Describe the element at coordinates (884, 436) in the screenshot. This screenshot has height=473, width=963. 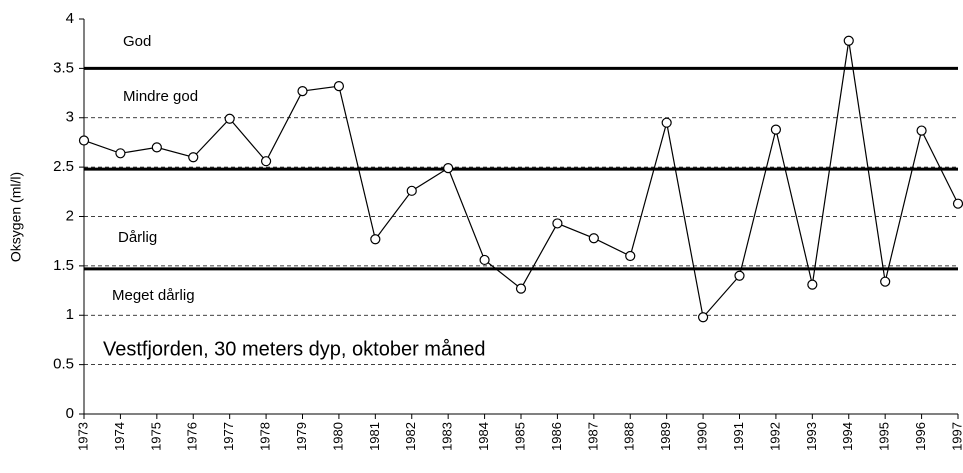
I see `x-tick-label: 1995` at that location.